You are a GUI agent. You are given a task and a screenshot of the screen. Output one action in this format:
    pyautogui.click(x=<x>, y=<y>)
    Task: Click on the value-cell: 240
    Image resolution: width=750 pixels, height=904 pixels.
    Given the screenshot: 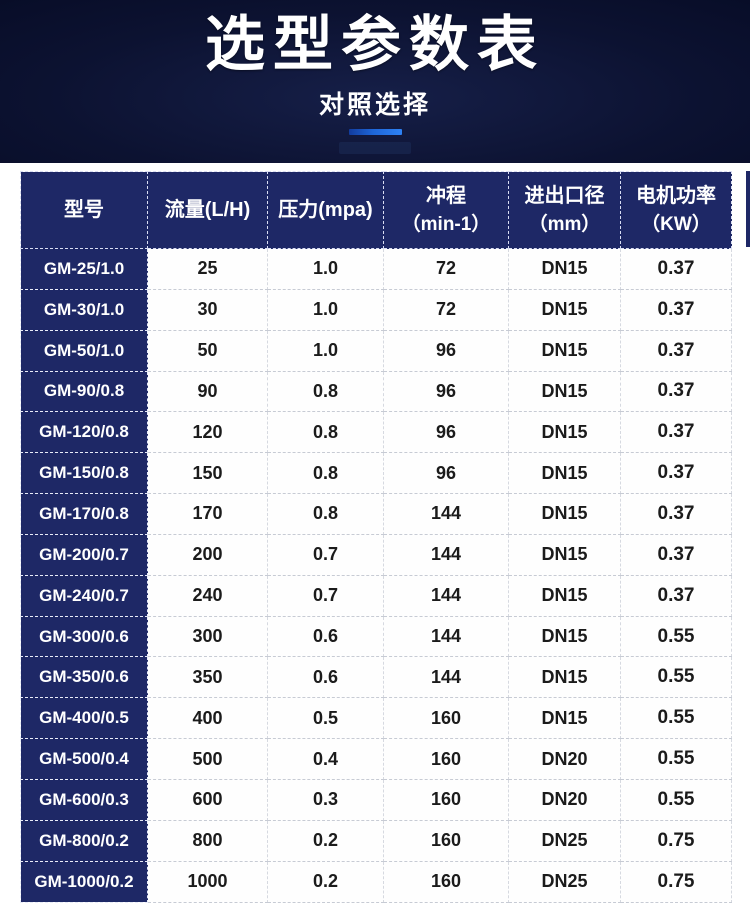 What is the action you would take?
    pyautogui.click(x=207, y=596)
    